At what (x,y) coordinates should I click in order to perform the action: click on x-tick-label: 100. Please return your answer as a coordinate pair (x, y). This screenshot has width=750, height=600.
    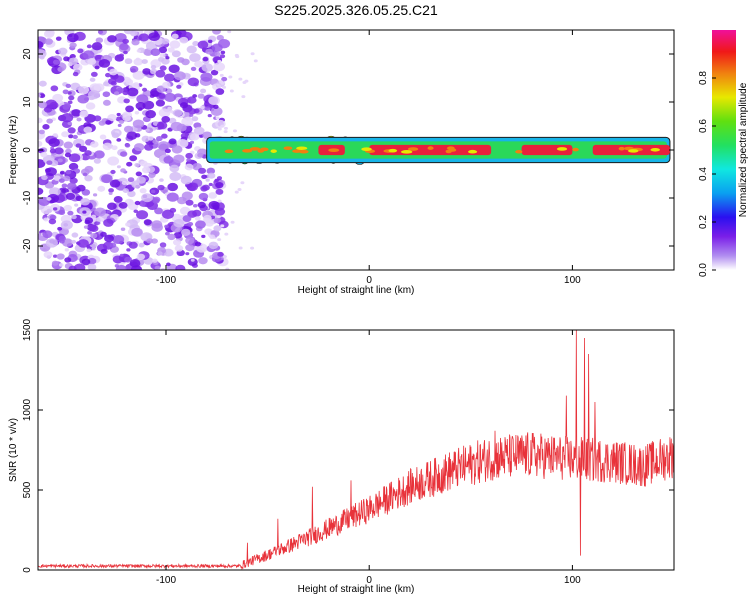
    Looking at the image, I should click on (572, 280).